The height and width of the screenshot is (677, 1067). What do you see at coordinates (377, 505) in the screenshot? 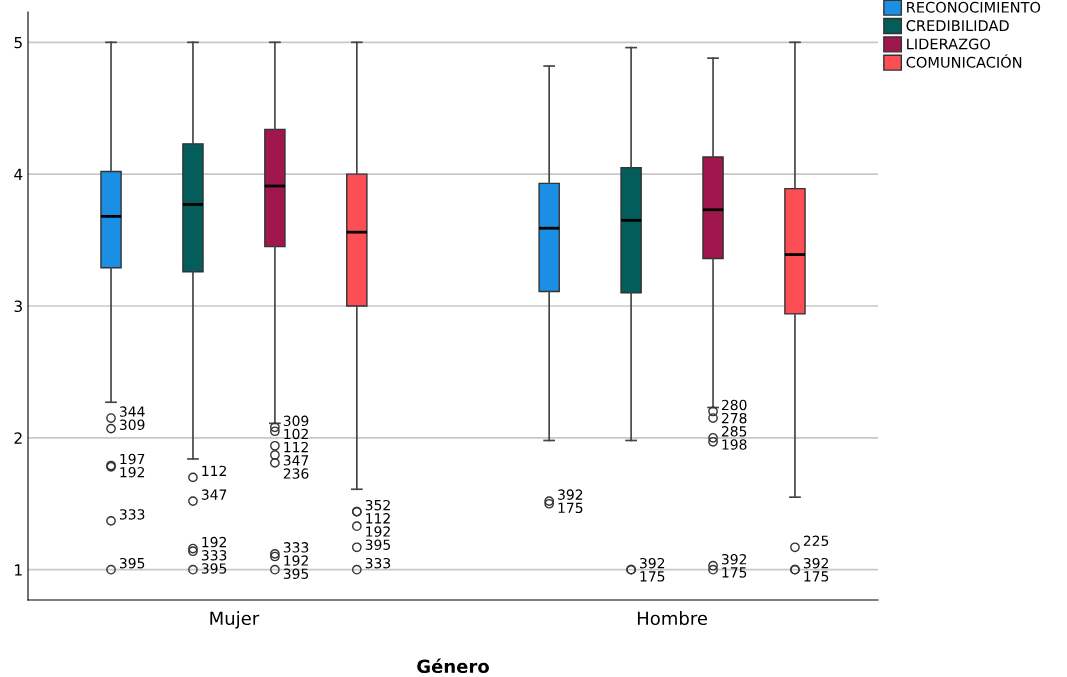
I see `annotation: 352` at bounding box center [377, 505].